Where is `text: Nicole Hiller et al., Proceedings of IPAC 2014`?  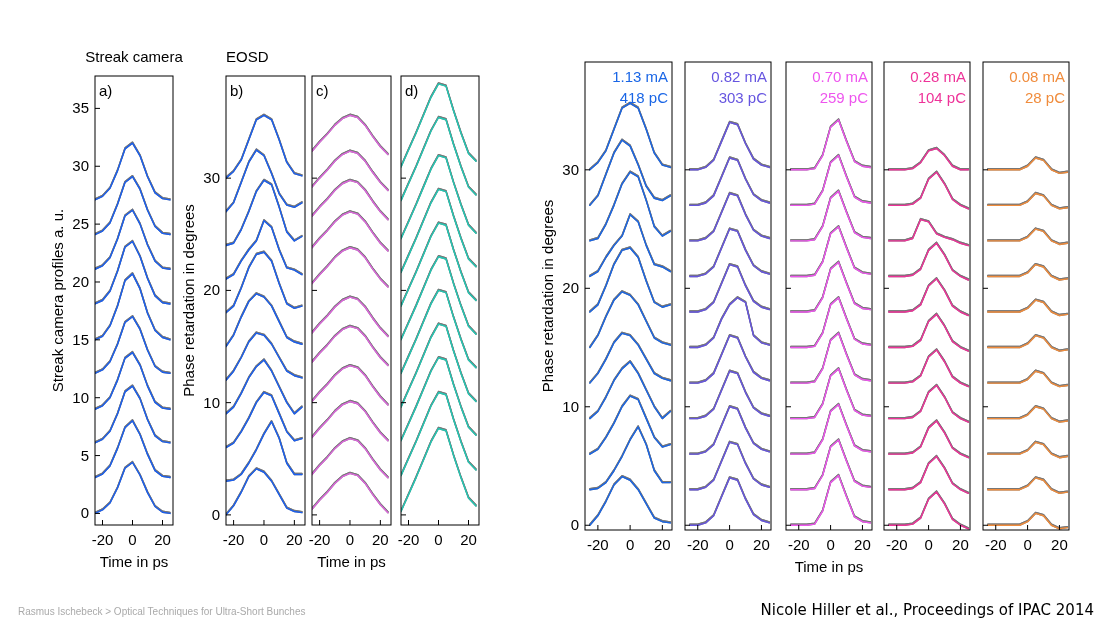
text: Nicole Hiller et al., Proceedings of IPAC 2014 is located at coordinates (927, 610).